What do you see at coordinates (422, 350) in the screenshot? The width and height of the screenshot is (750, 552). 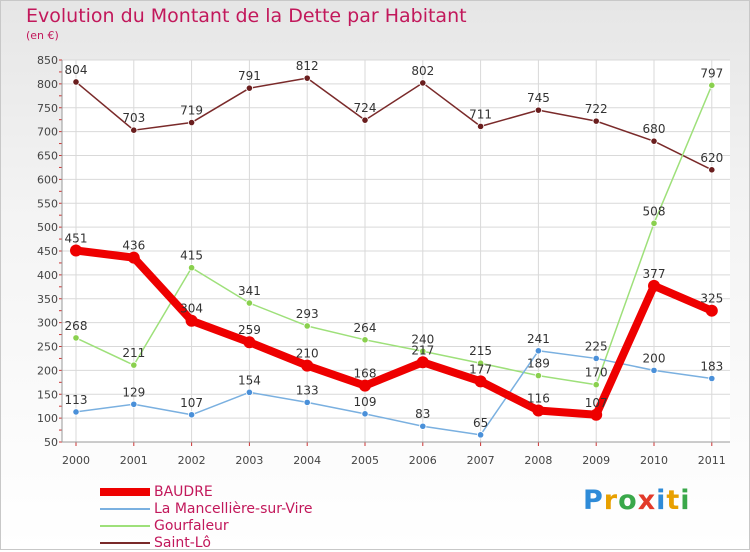 I see `data-label-baudre: 217` at bounding box center [422, 350].